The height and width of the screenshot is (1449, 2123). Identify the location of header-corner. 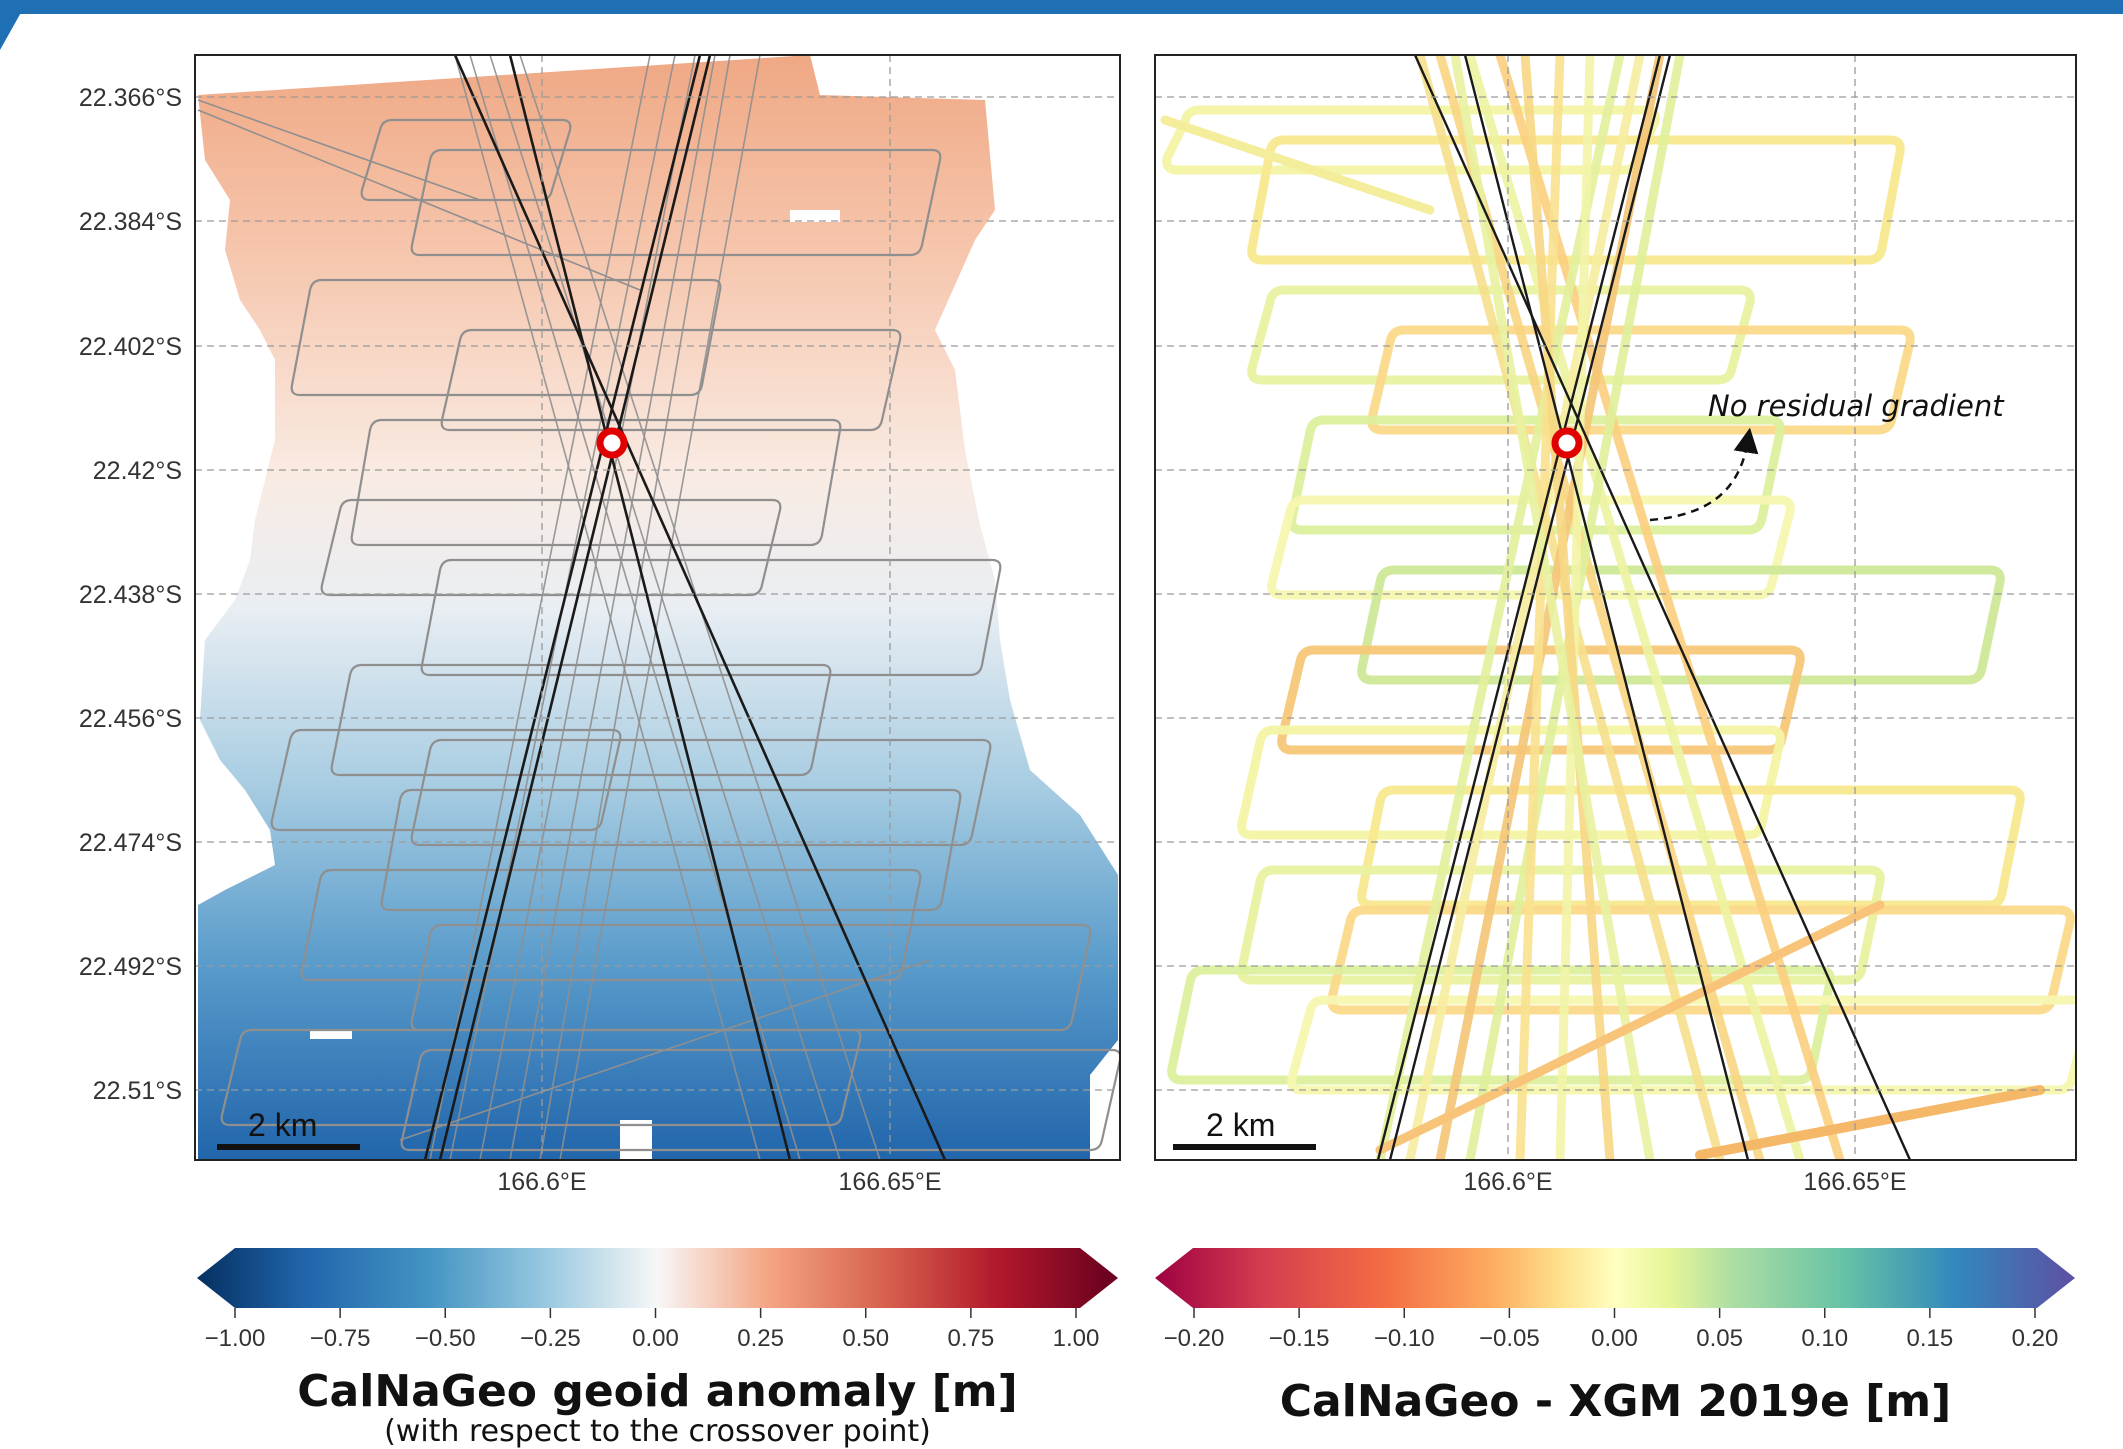
(14, 25).